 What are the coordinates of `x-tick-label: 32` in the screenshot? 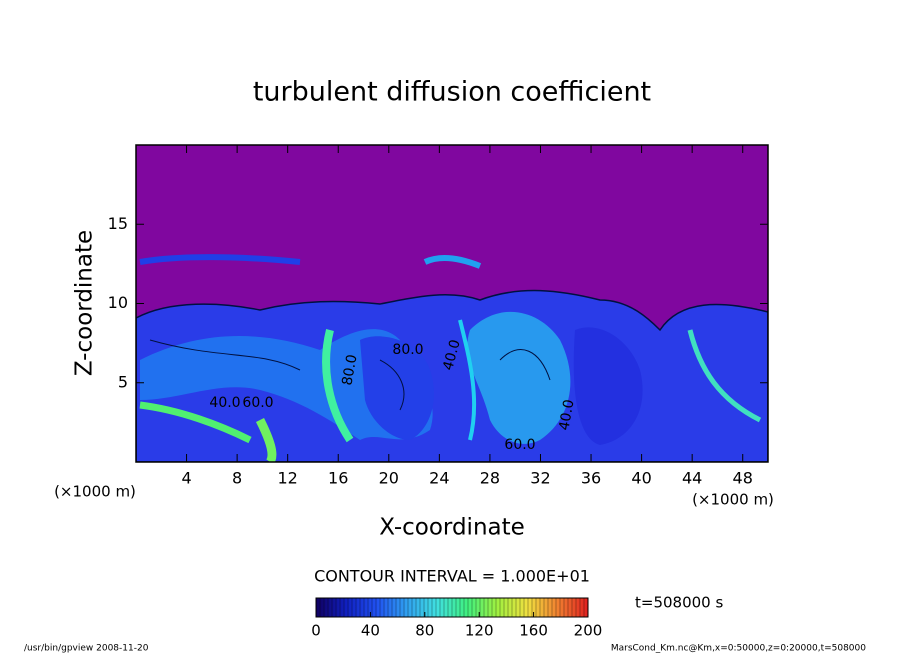 It's located at (540, 478).